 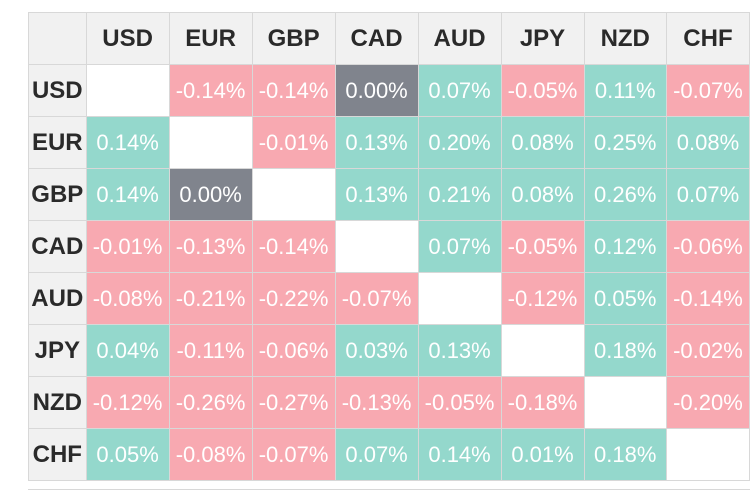 What do you see at coordinates (127, 38) in the screenshot?
I see `column-header-usd: USD` at bounding box center [127, 38].